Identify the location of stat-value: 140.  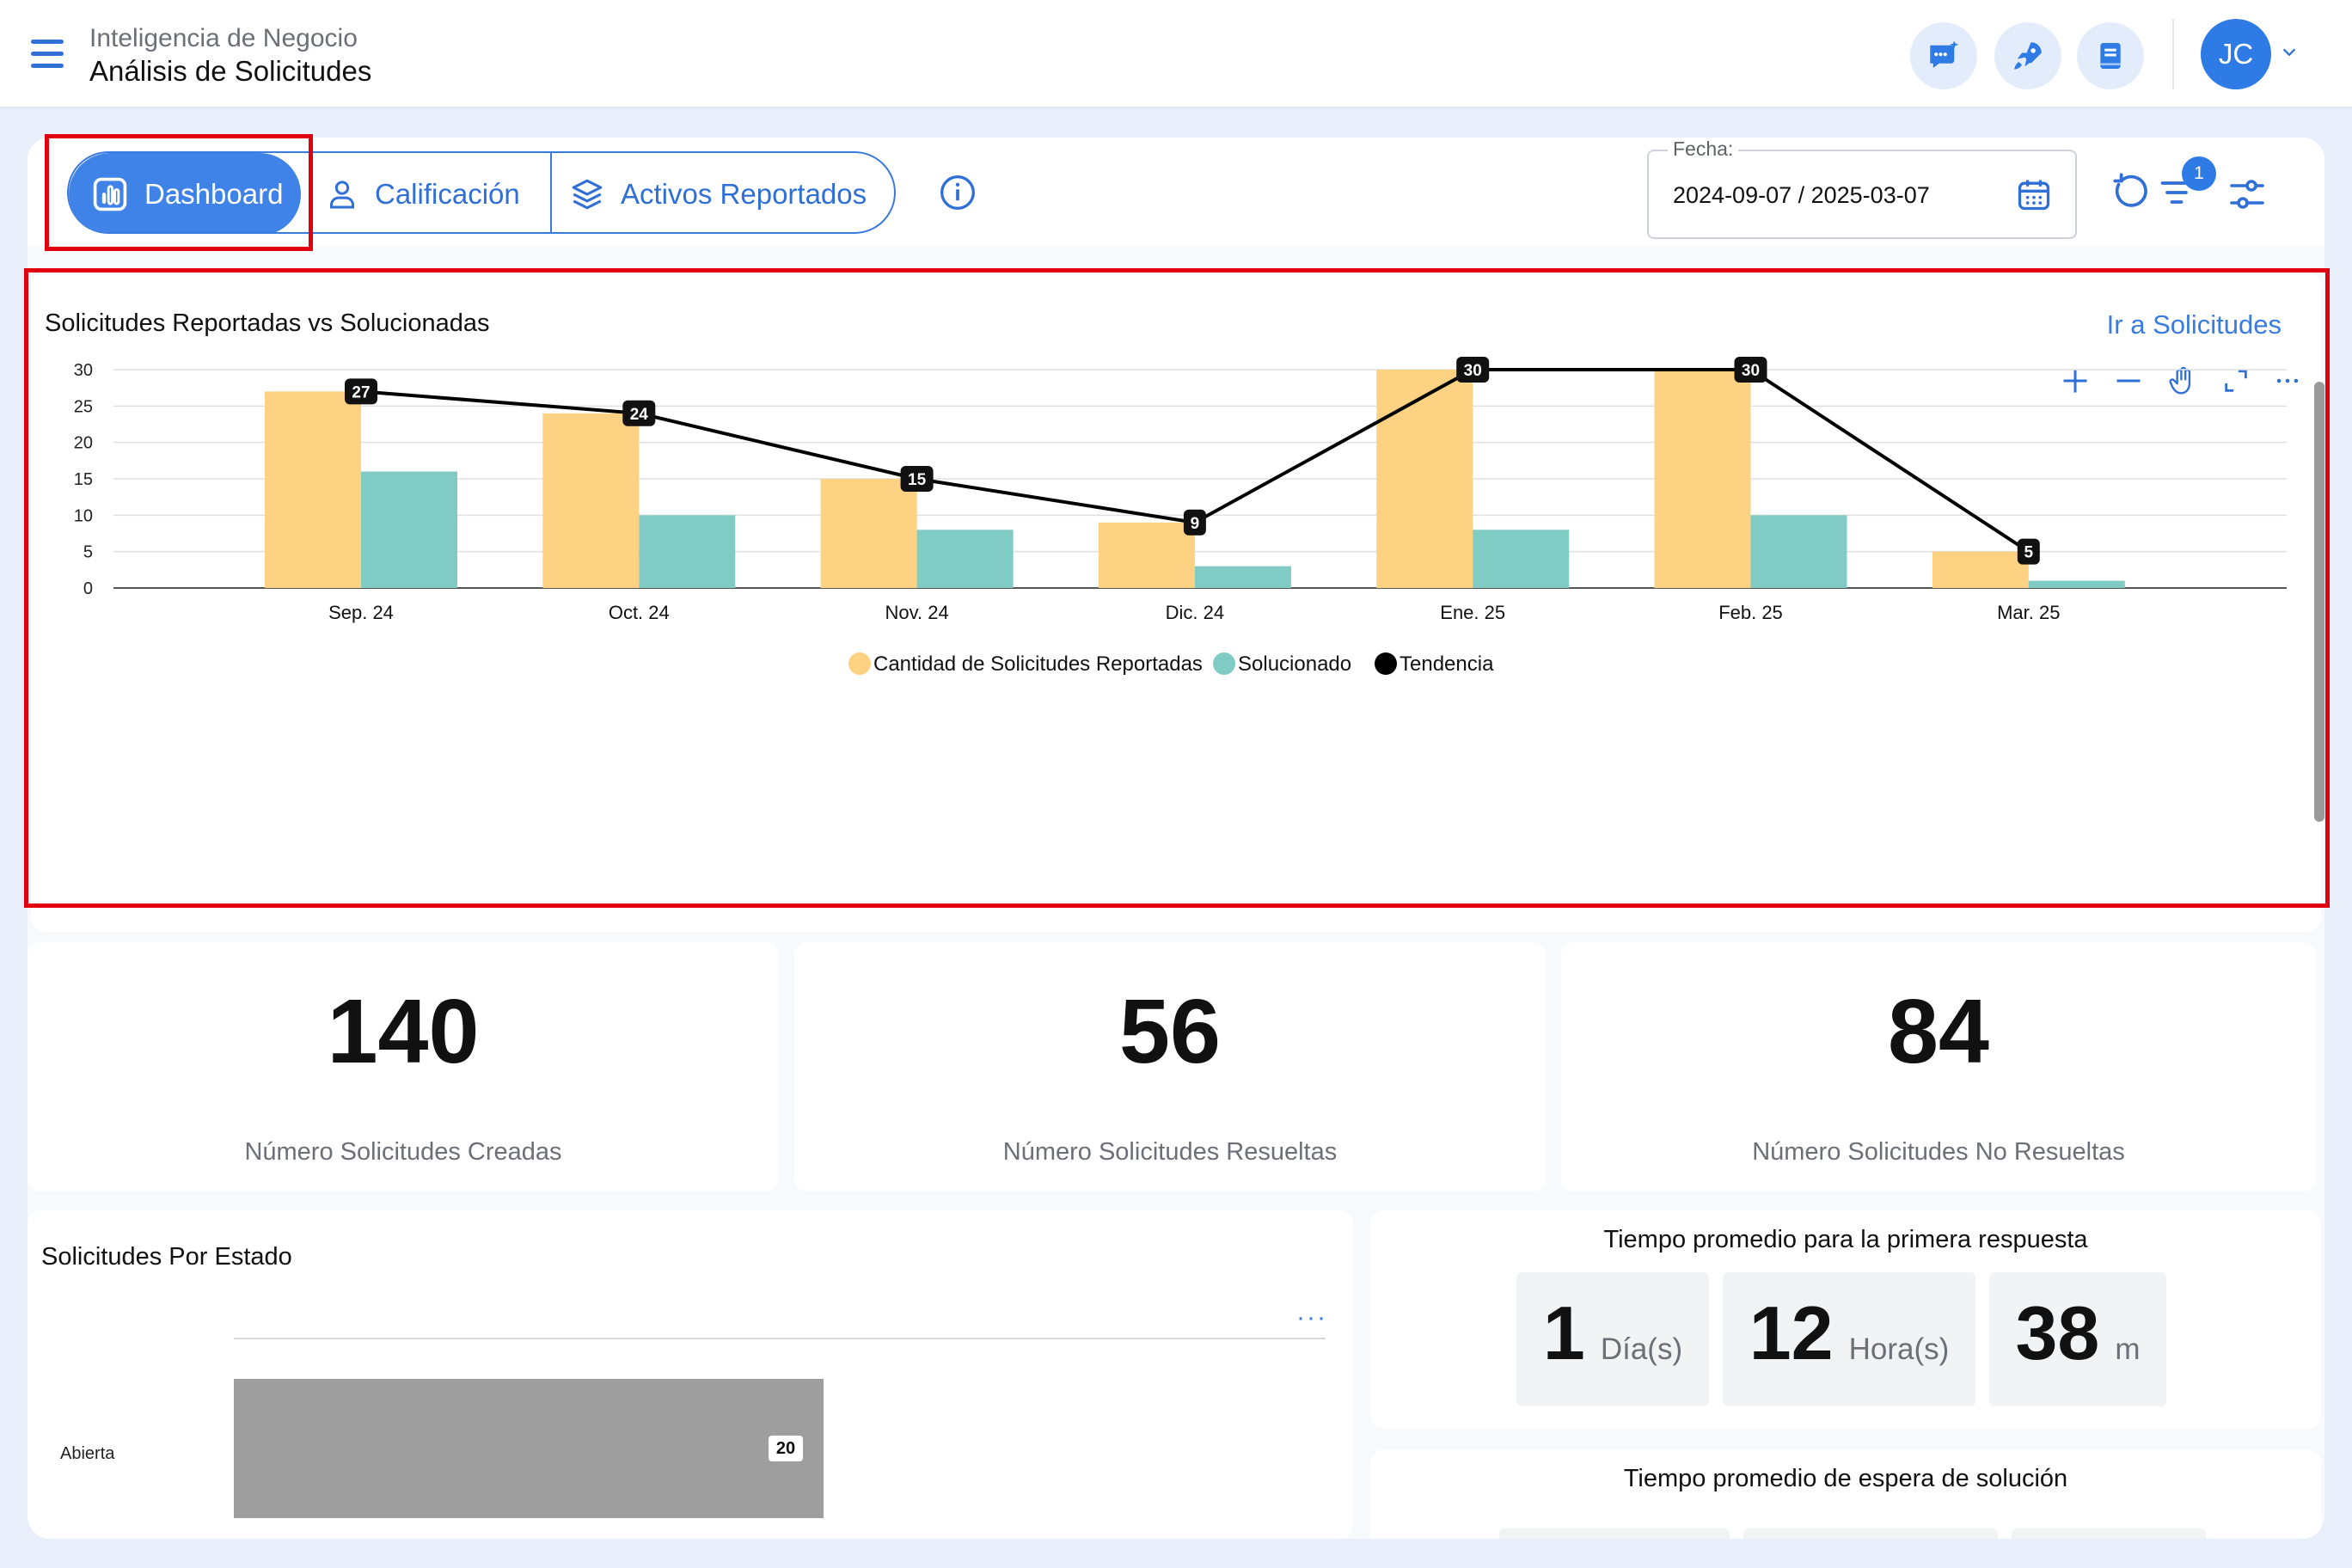
(403, 1031).